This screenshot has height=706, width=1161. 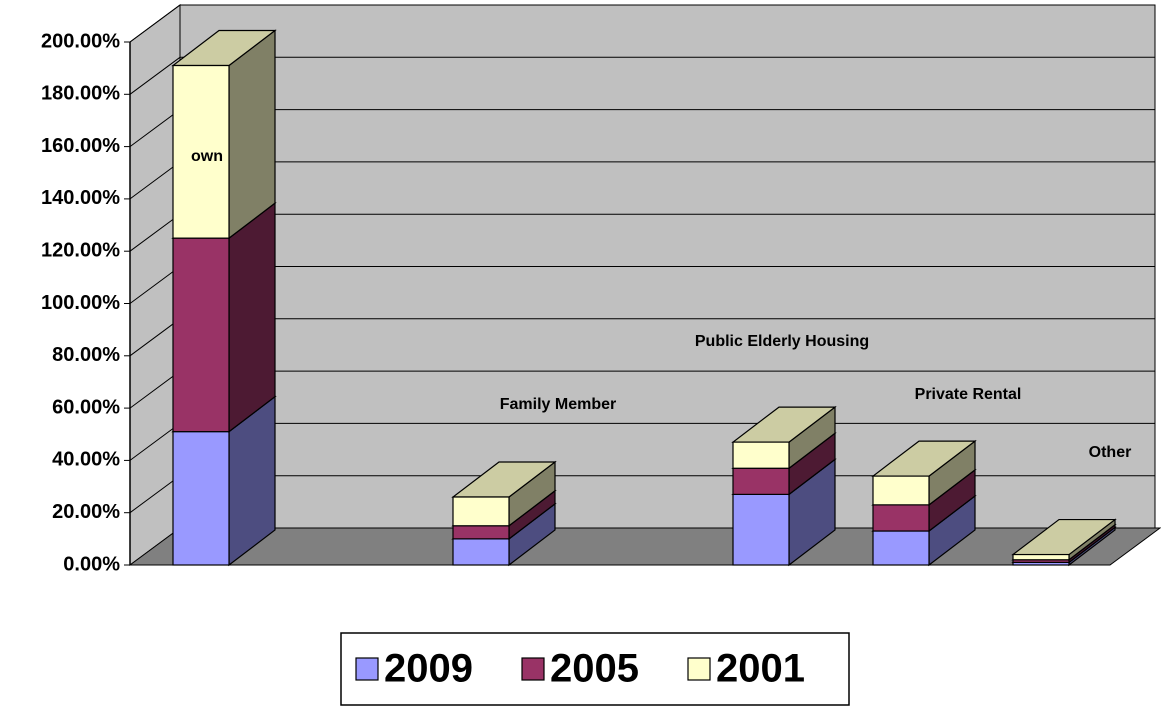 I want to click on y-tick-label: 180.00%, so click(x=80, y=94).